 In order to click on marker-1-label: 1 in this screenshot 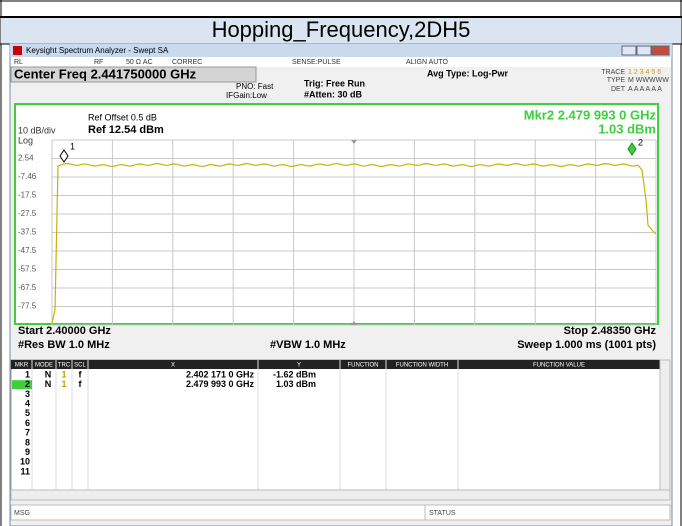, I will do `click(72, 146)`.